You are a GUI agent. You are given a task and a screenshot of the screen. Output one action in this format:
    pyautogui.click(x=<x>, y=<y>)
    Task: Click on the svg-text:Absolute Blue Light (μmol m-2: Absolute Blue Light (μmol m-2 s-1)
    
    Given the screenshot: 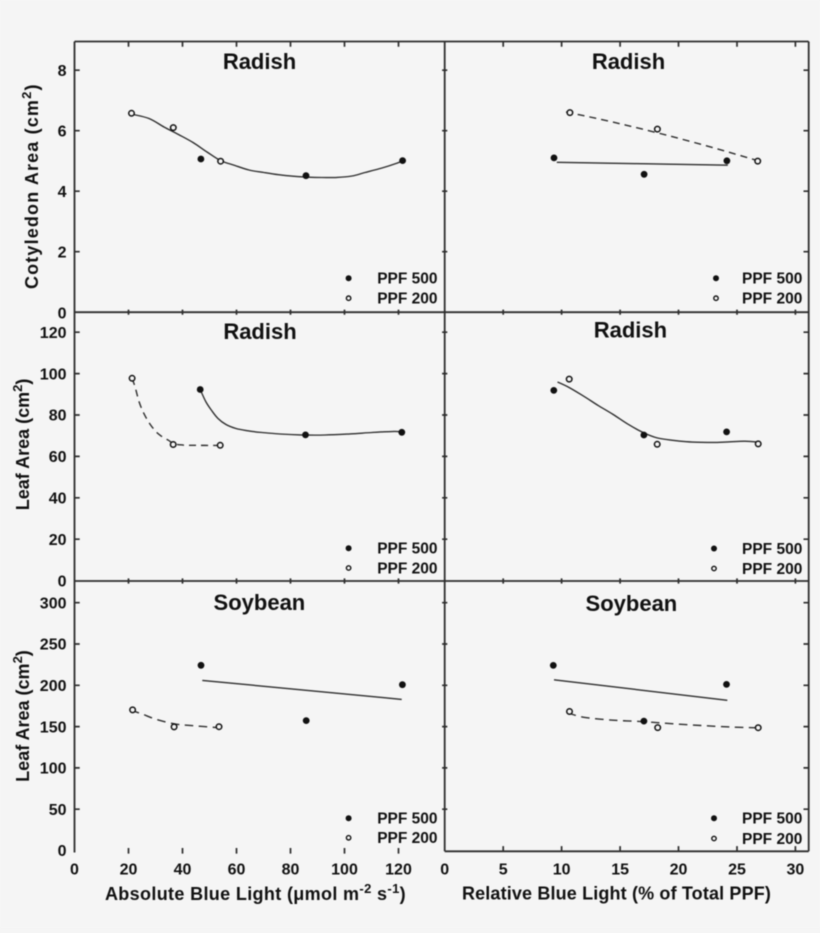 What is the action you would take?
    pyautogui.click(x=255, y=892)
    